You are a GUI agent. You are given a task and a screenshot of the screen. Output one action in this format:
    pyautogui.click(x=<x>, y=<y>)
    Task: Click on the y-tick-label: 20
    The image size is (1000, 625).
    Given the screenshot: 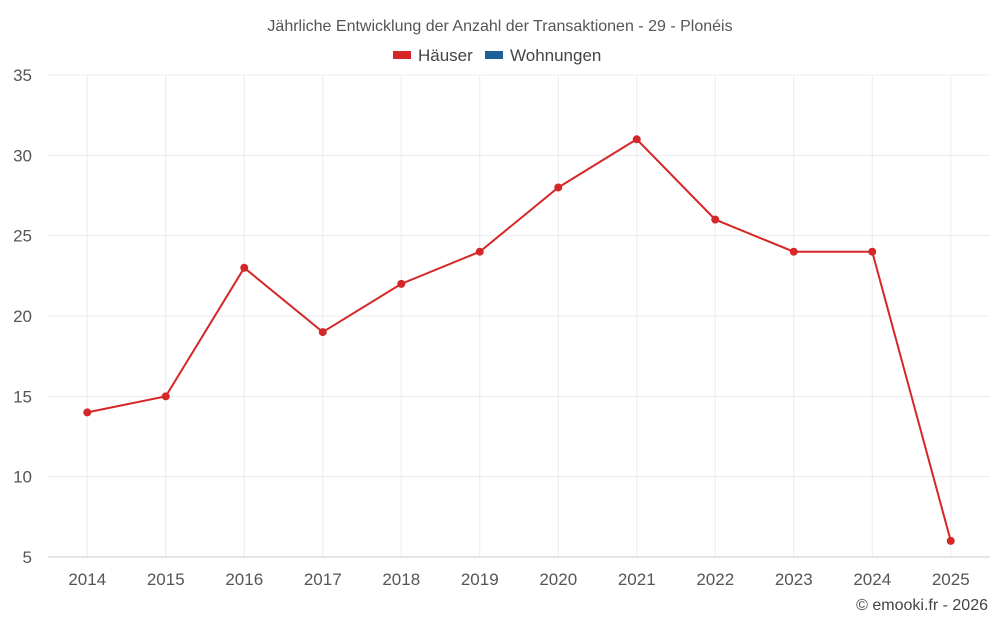 What is the action you would take?
    pyautogui.click(x=22, y=316)
    